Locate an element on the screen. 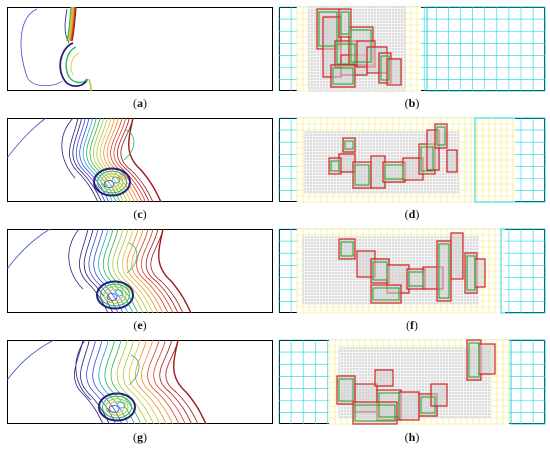 This screenshot has width=550, height=453. caption-f: (f) is located at coordinates (412, 325).